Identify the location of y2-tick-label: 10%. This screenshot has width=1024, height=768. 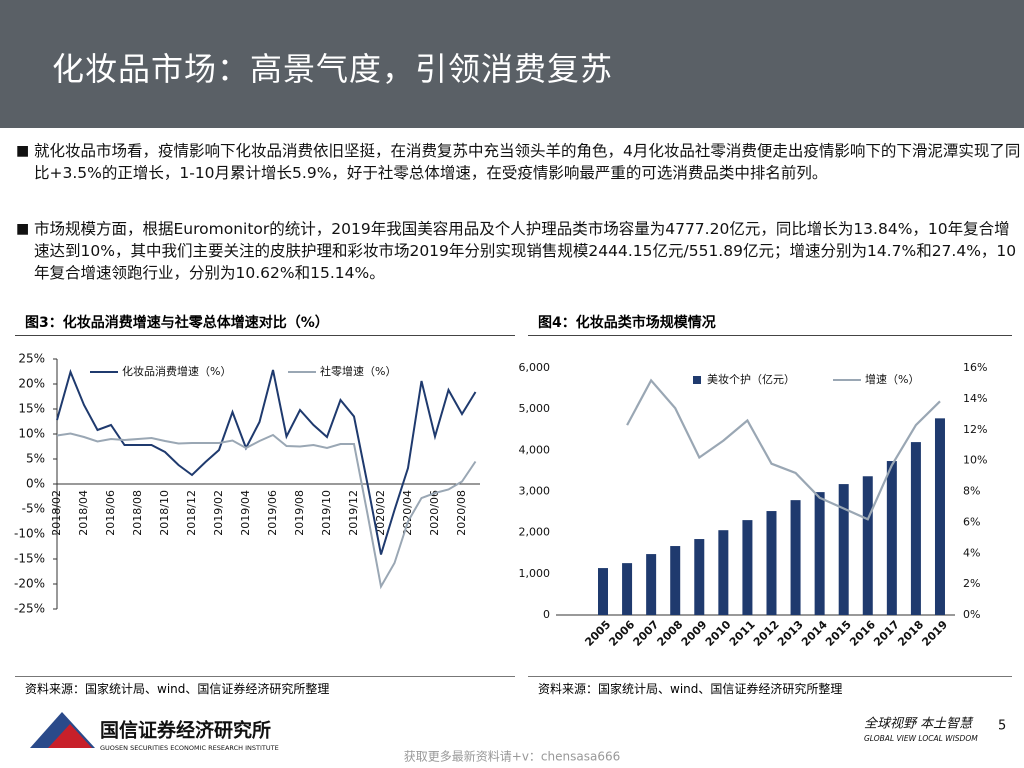
(975, 460).